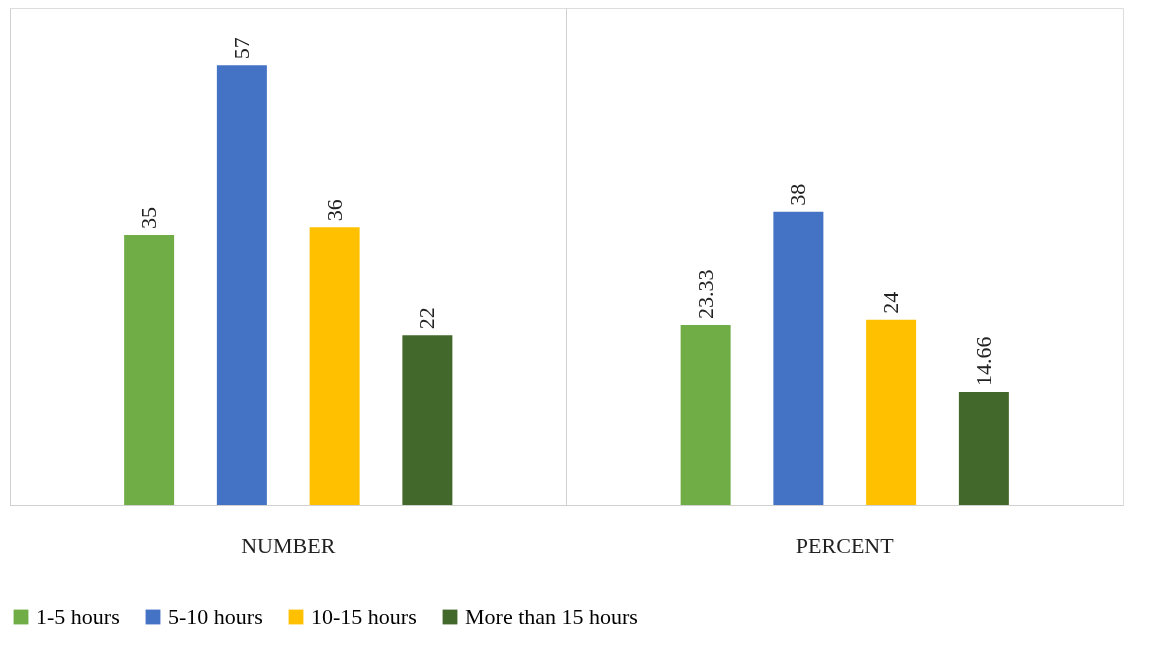  What do you see at coordinates (78, 616) in the screenshot?
I see `legend-label: 1-5 hours` at bounding box center [78, 616].